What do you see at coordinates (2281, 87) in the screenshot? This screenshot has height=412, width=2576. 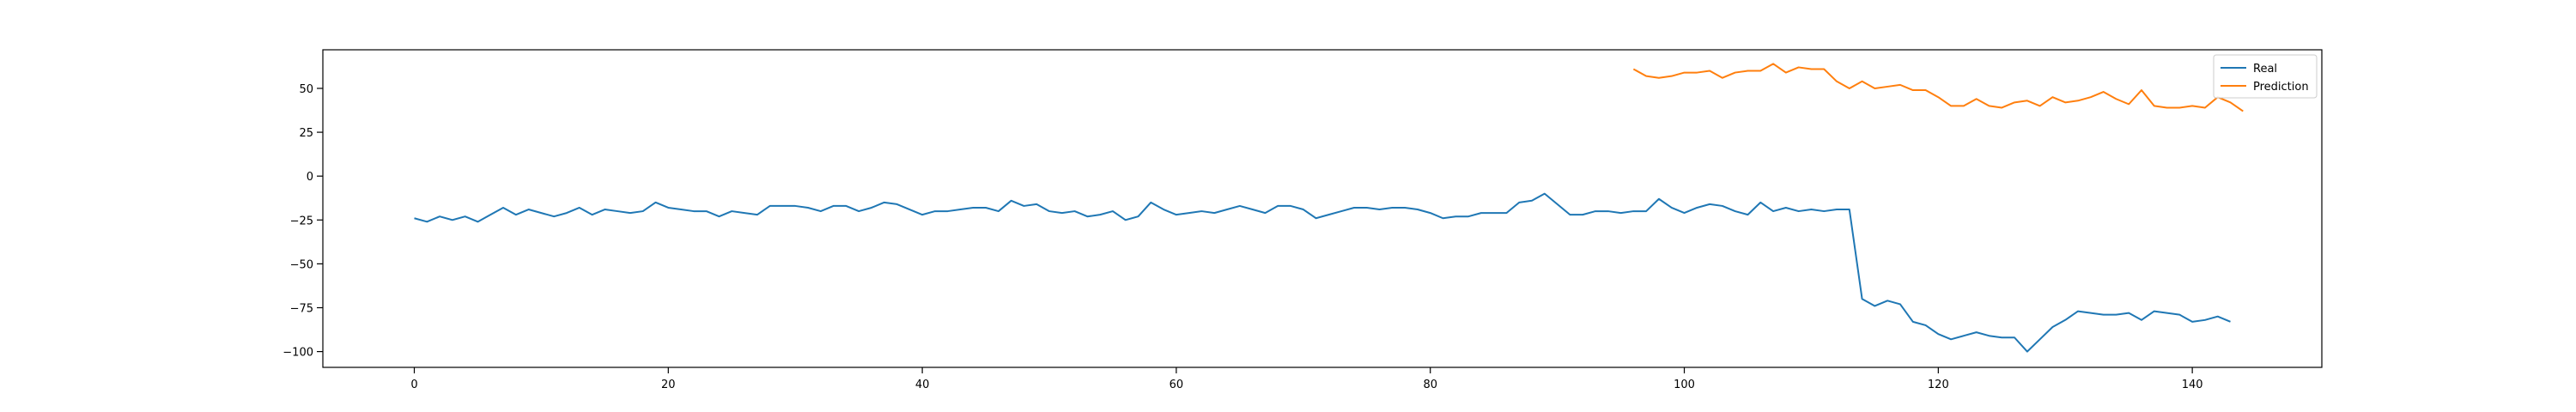 I see `legend-label-prediction: Prediction` at bounding box center [2281, 87].